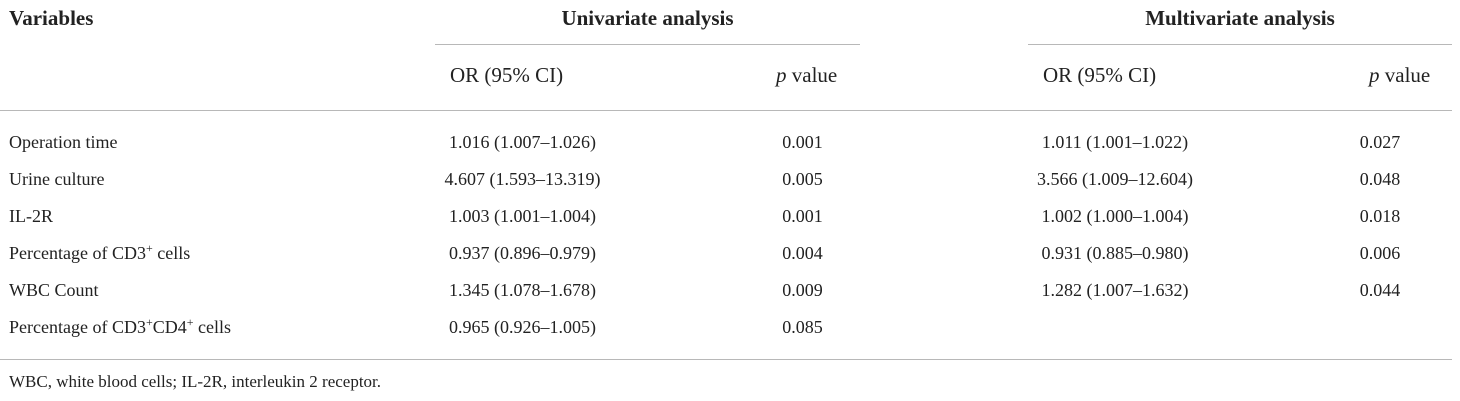 The height and width of the screenshot is (401, 1460). What do you see at coordinates (1115, 290) in the screenshot?
I see `row-multi-or: 1.282 (1.007–1.632)` at bounding box center [1115, 290].